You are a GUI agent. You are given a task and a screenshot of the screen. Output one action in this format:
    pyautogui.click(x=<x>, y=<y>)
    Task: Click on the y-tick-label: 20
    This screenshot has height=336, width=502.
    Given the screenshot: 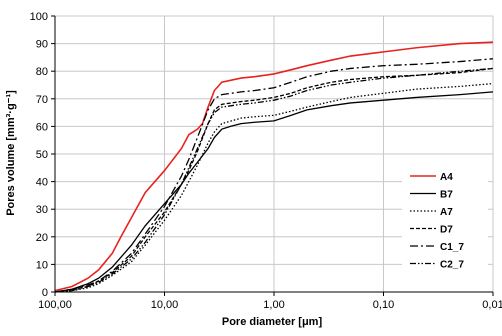 What is the action you would take?
    pyautogui.click(x=42, y=238)
    